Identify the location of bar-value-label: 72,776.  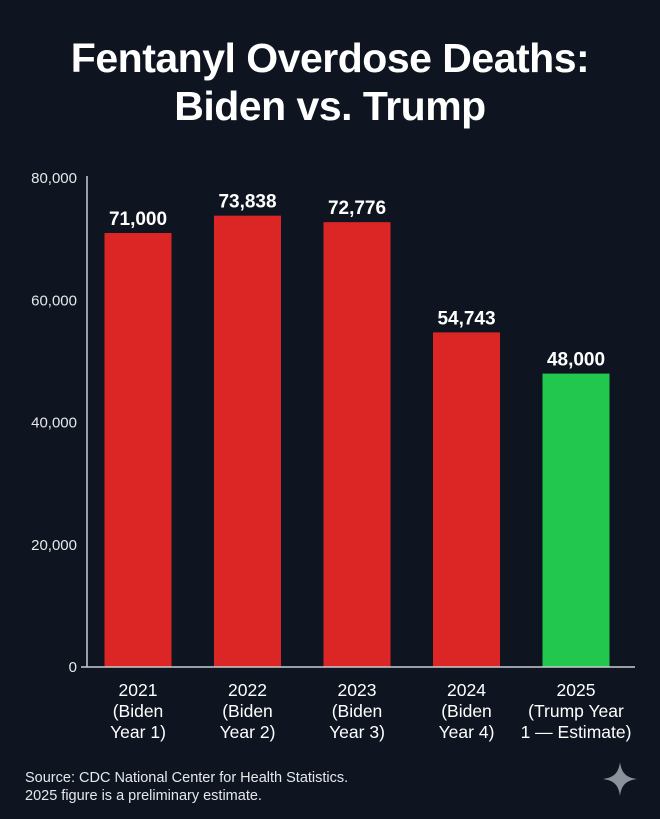
(357, 208).